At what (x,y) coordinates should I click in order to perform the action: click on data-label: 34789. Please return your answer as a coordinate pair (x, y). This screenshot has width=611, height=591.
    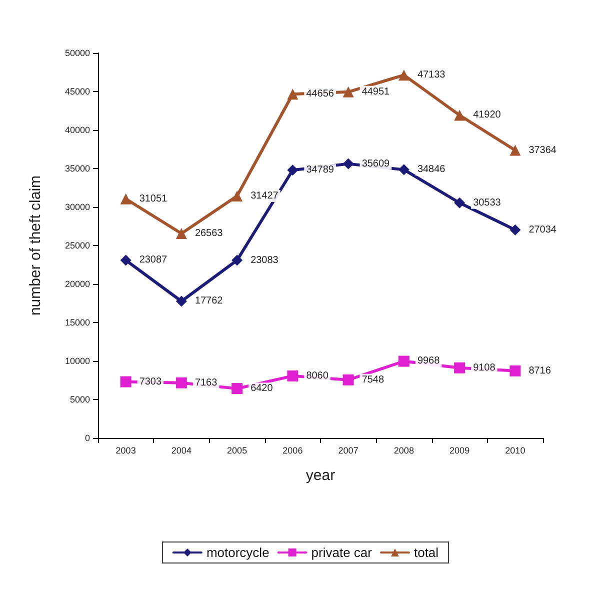
    Looking at the image, I should click on (320, 170).